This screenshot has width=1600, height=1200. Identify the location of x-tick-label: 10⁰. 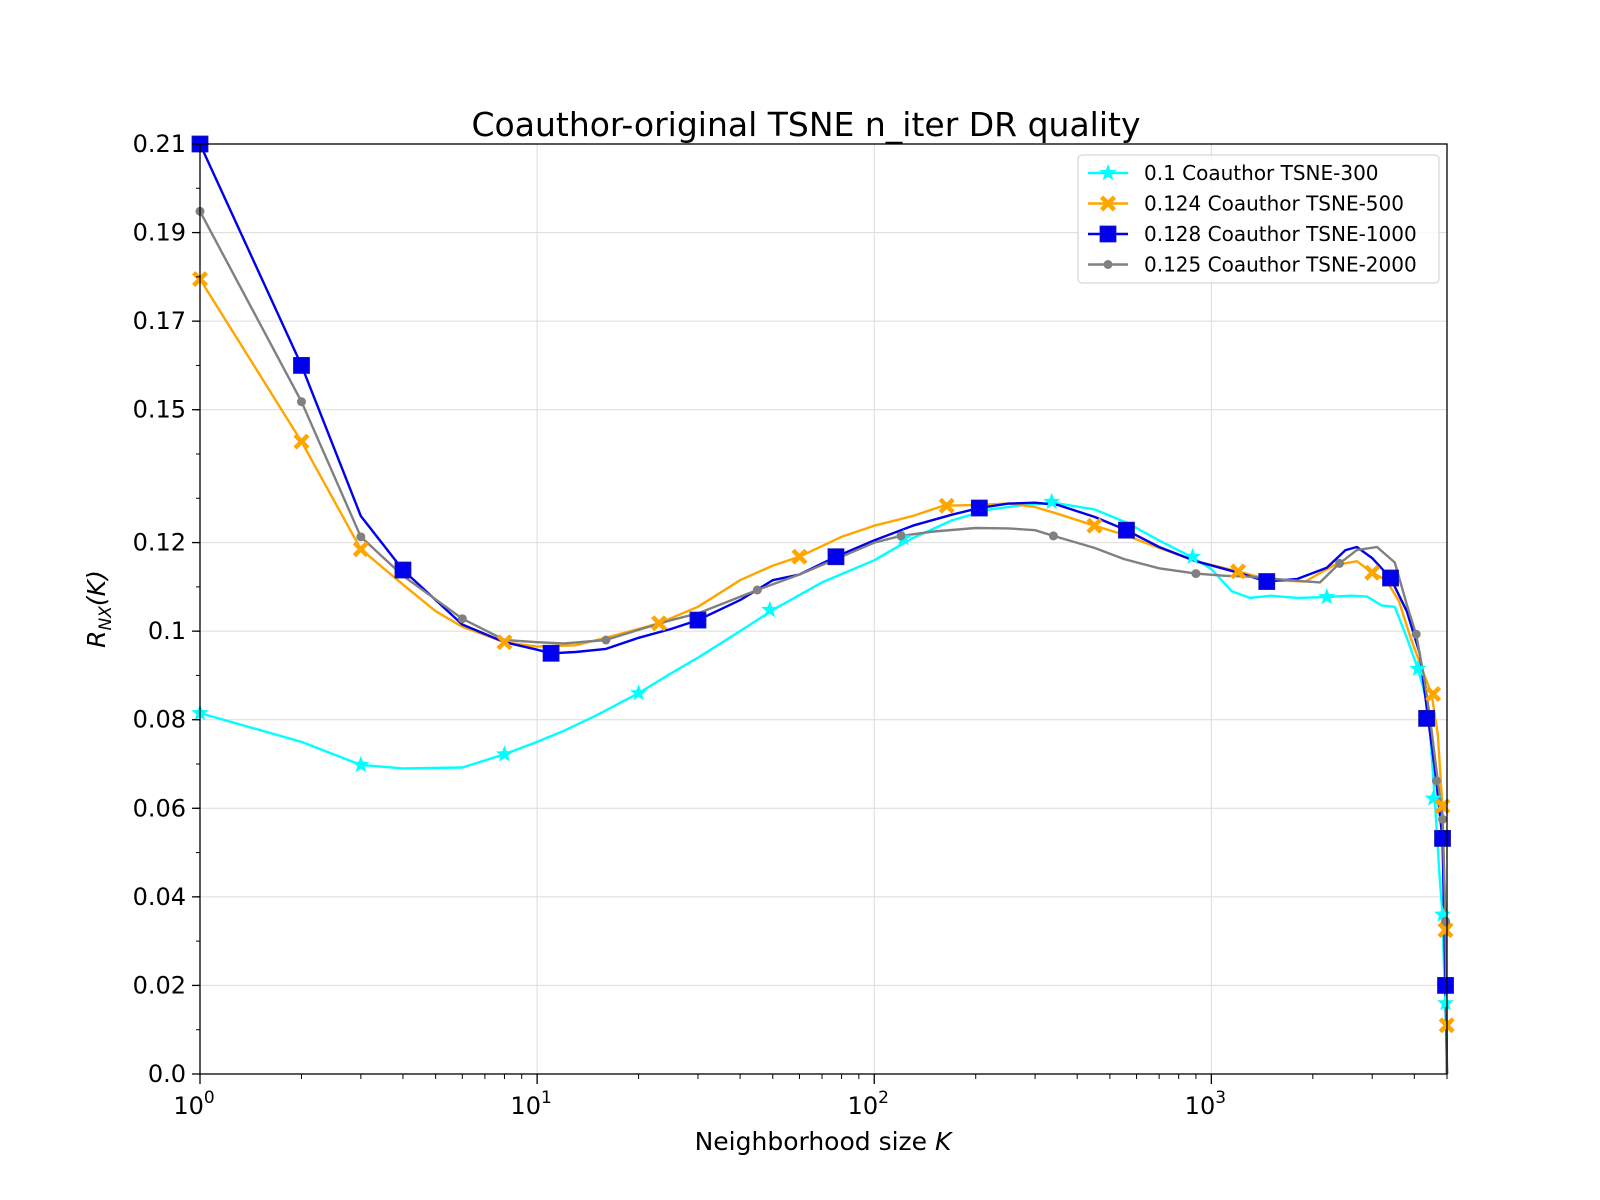
(193, 1104).